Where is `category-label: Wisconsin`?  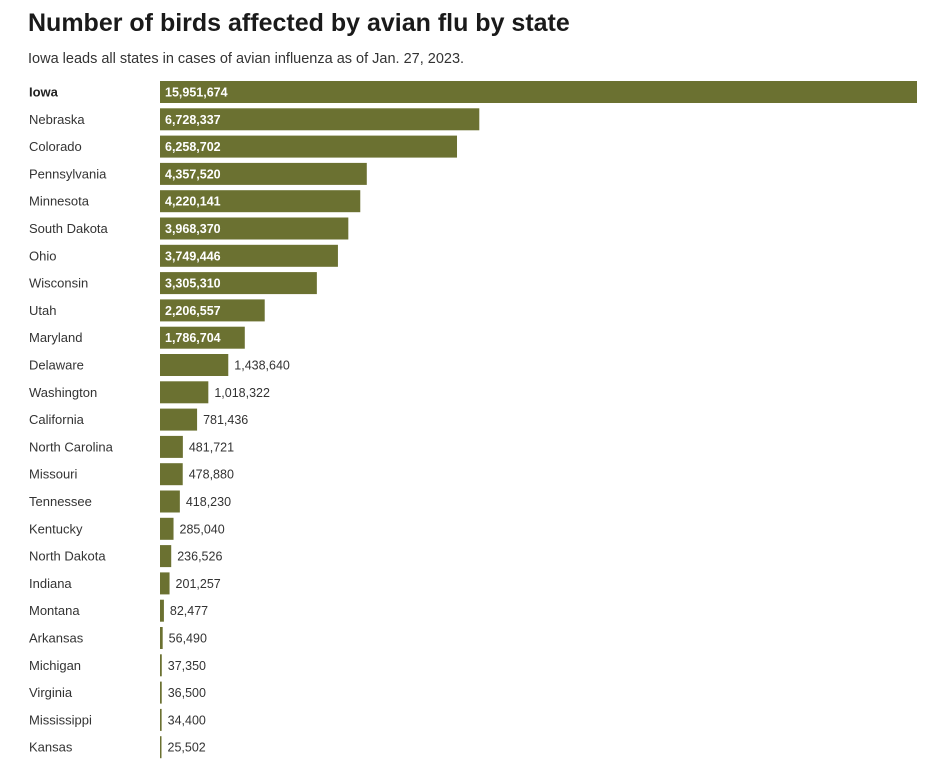 category-label: Wisconsin is located at coordinates (58, 283).